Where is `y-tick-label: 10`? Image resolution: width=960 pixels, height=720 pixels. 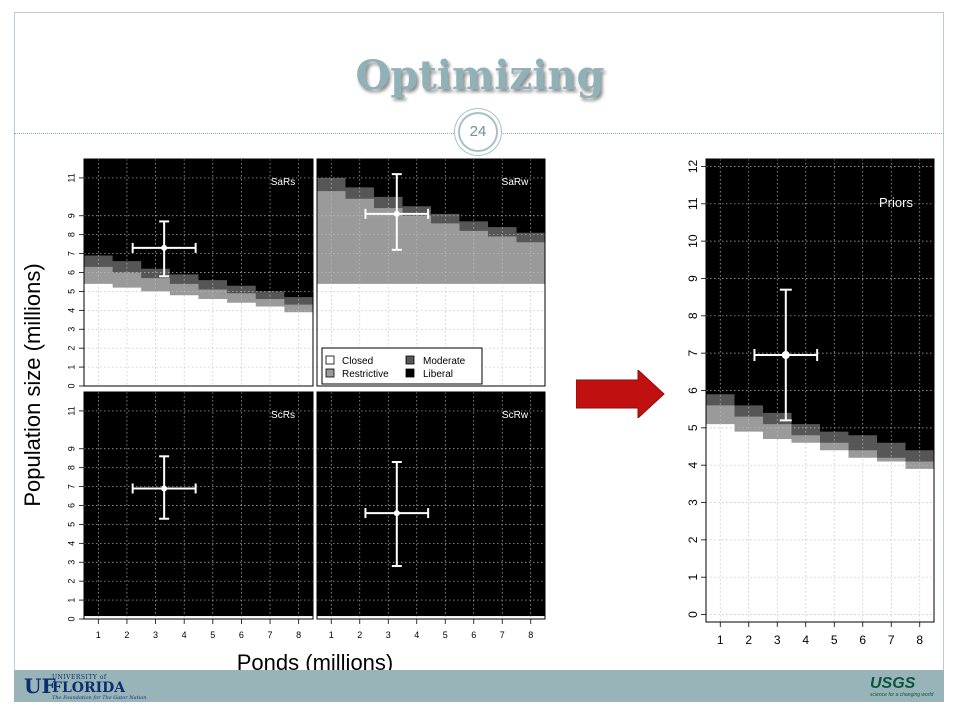 y-tick-label: 10 is located at coordinates (693, 241).